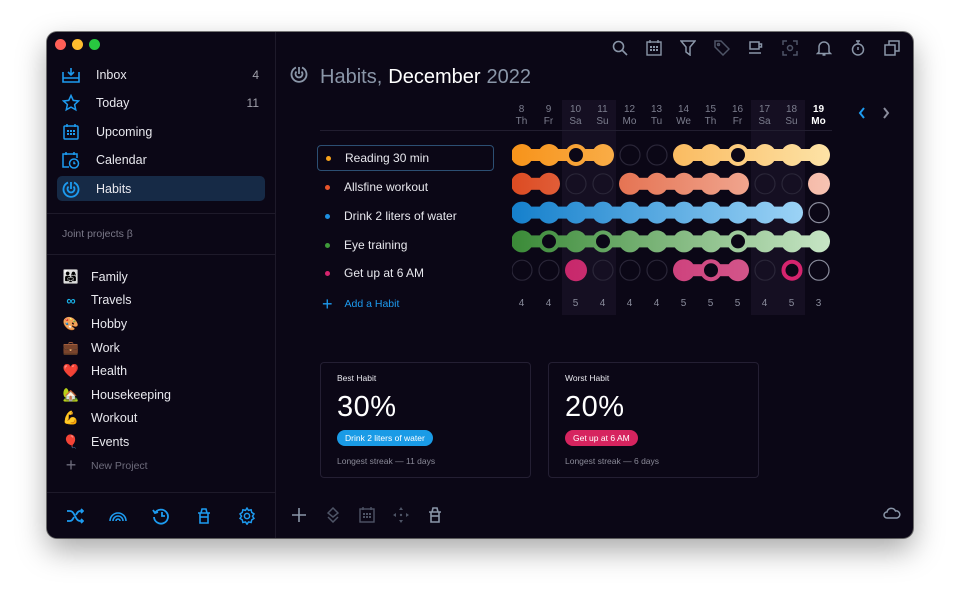 This screenshot has width=960, height=601. Describe the element at coordinates (509, 76) in the screenshot. I see `title-year: 2022` at that location.